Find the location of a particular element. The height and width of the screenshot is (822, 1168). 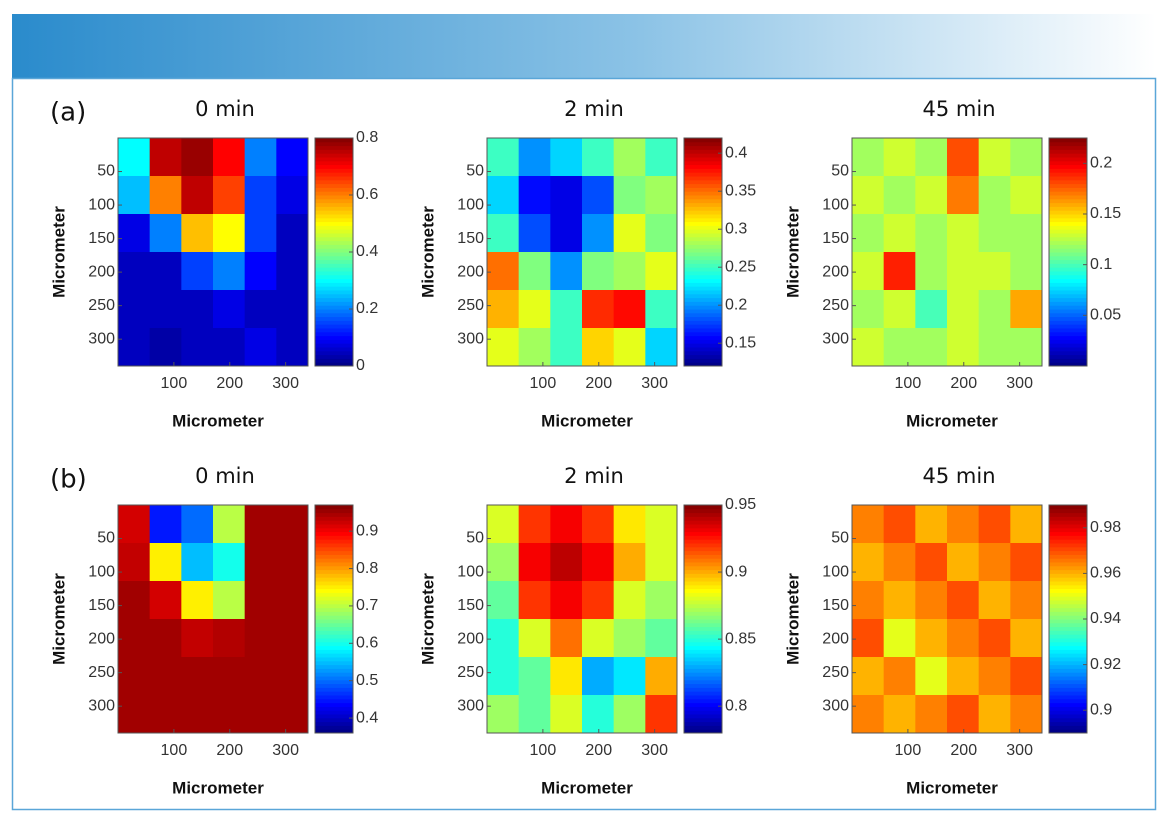

y-tick-label: 50 is located at coordinates (475, 538).